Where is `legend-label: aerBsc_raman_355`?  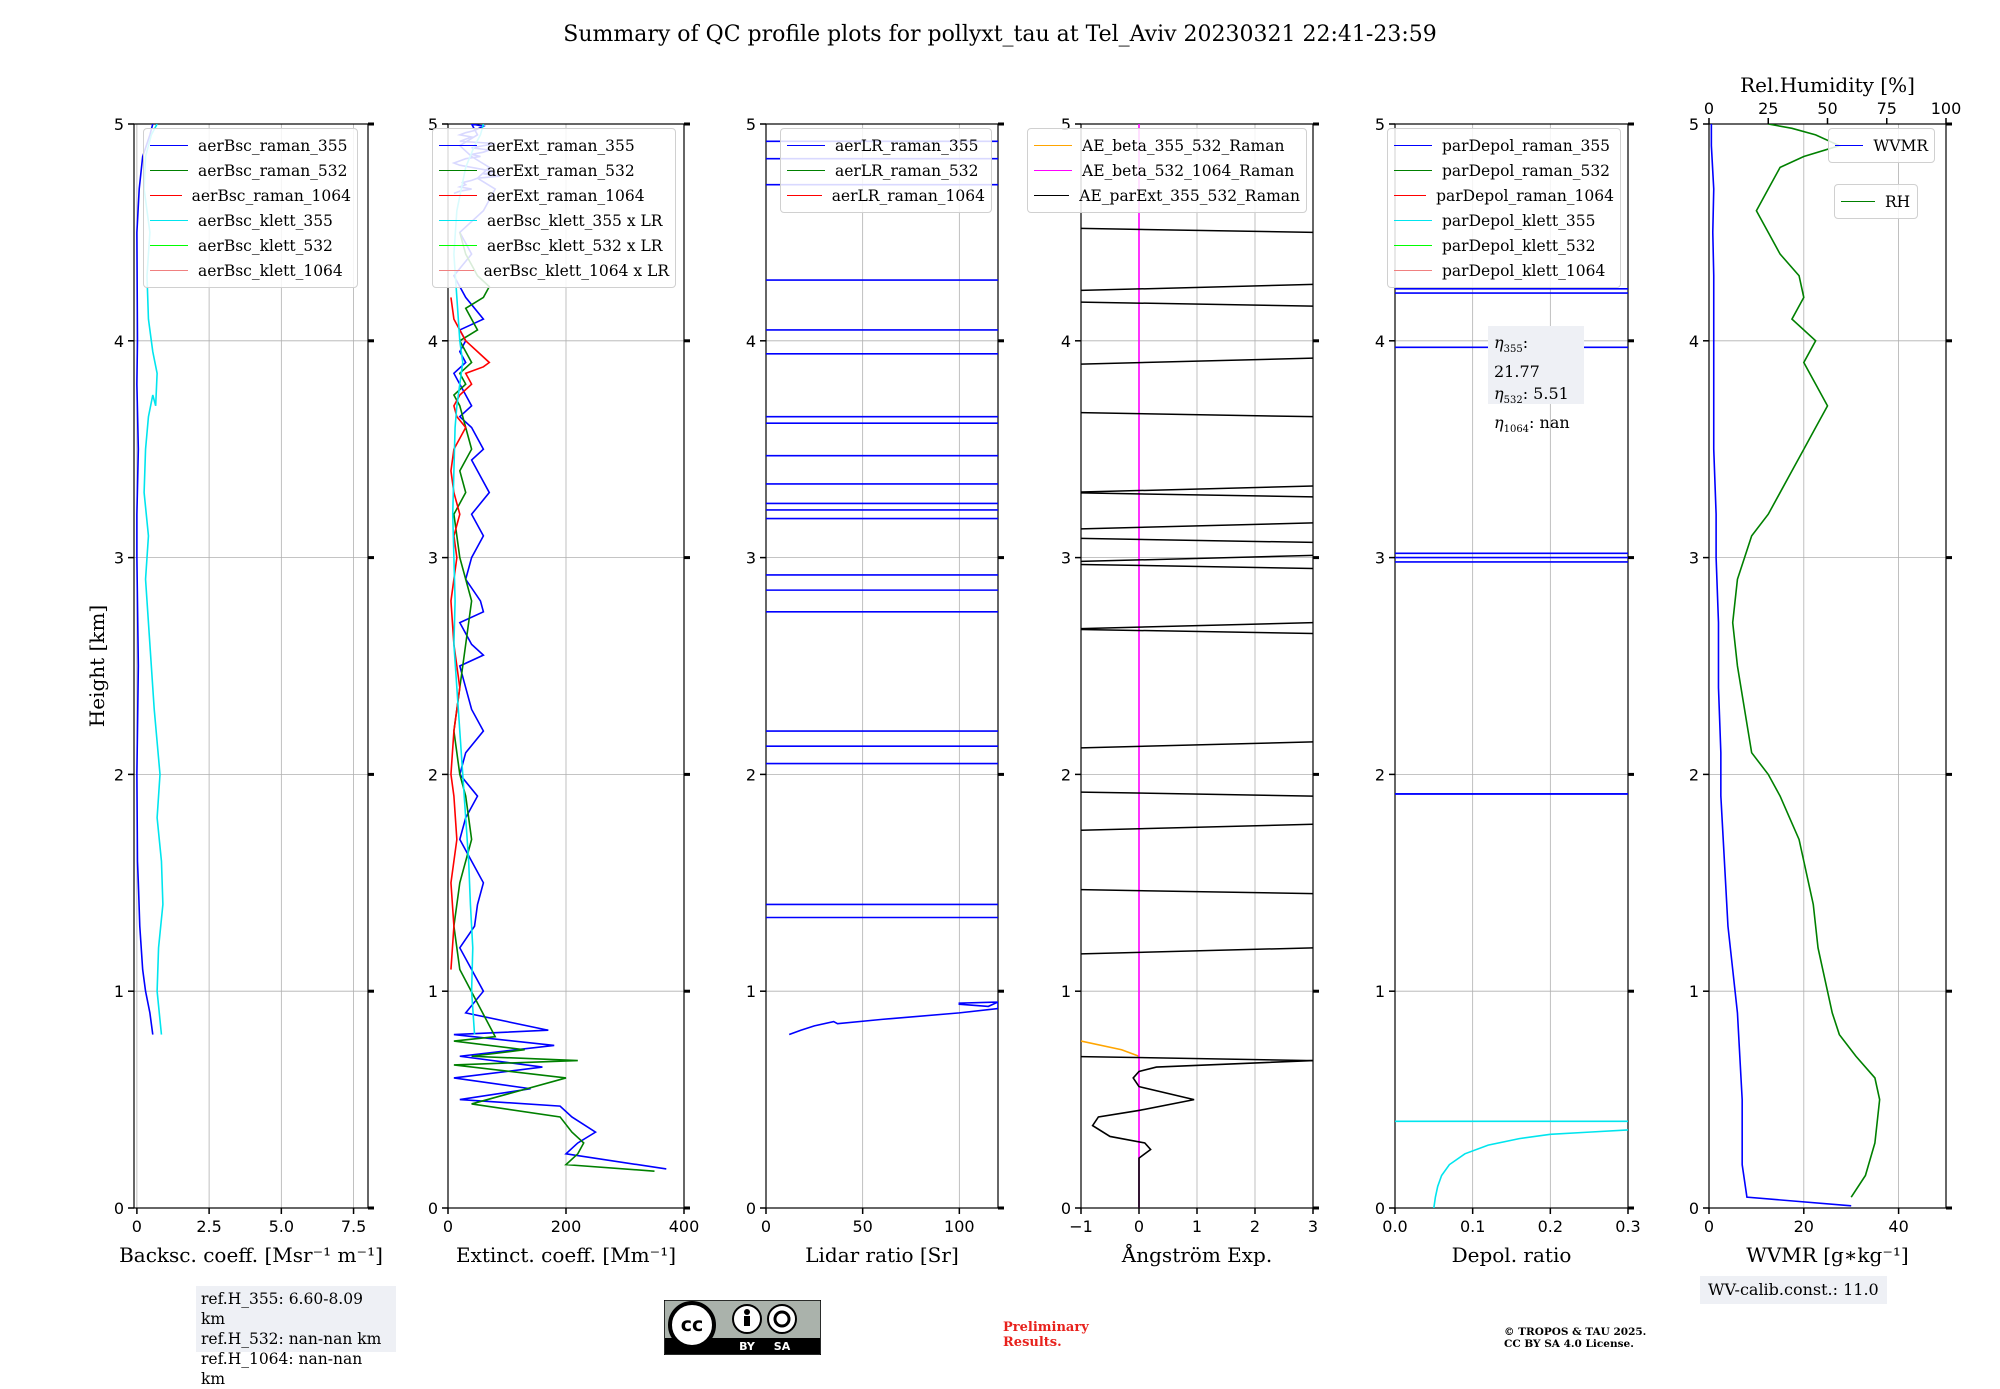
legend-label: aerBsc_raman_355 is located at coordinates (273, 145).